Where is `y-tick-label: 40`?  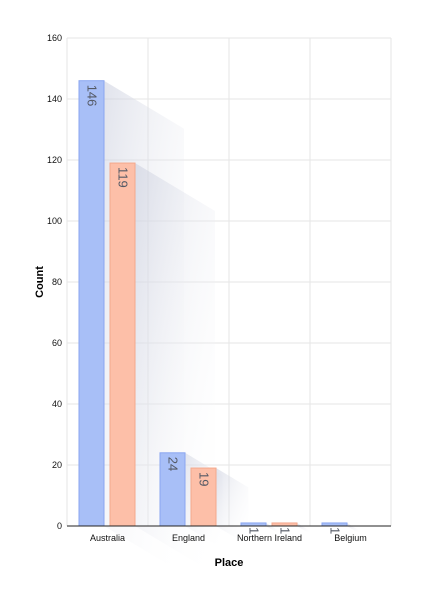 y-tick-label: 40 is located at coordinates (57, 404).